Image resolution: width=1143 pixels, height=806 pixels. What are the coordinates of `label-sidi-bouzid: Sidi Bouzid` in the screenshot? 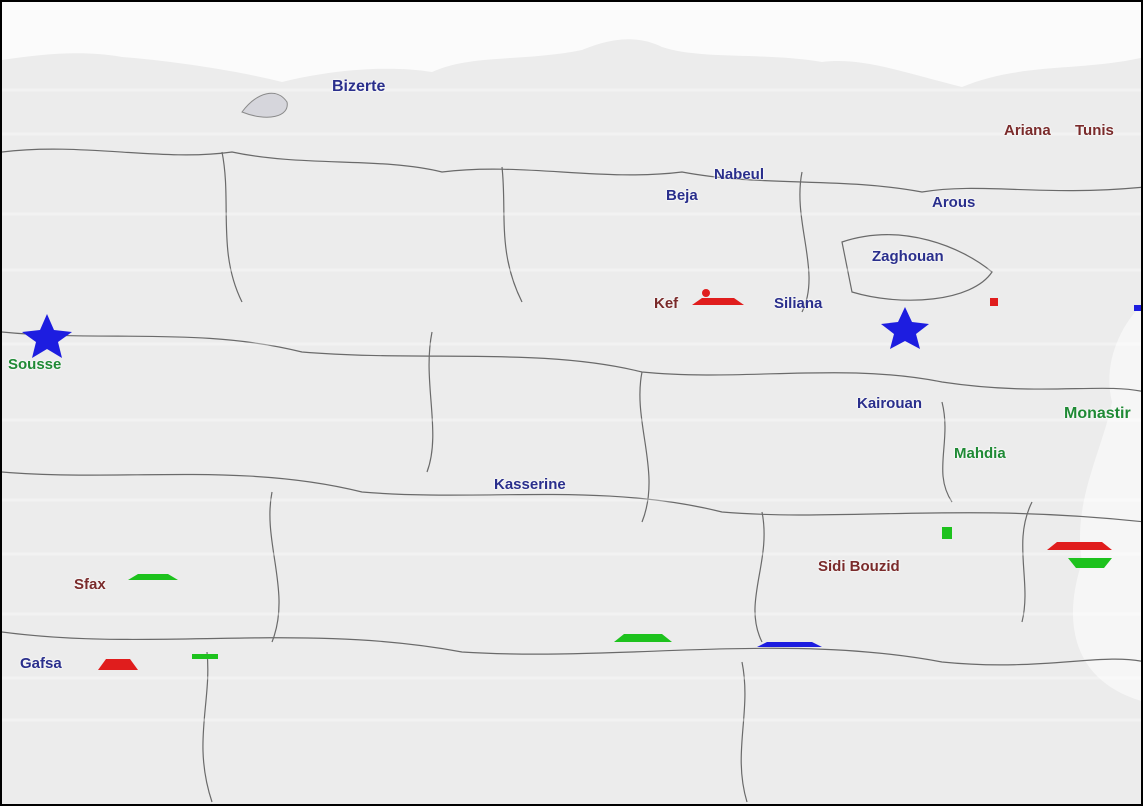 It's located at (859, 566).